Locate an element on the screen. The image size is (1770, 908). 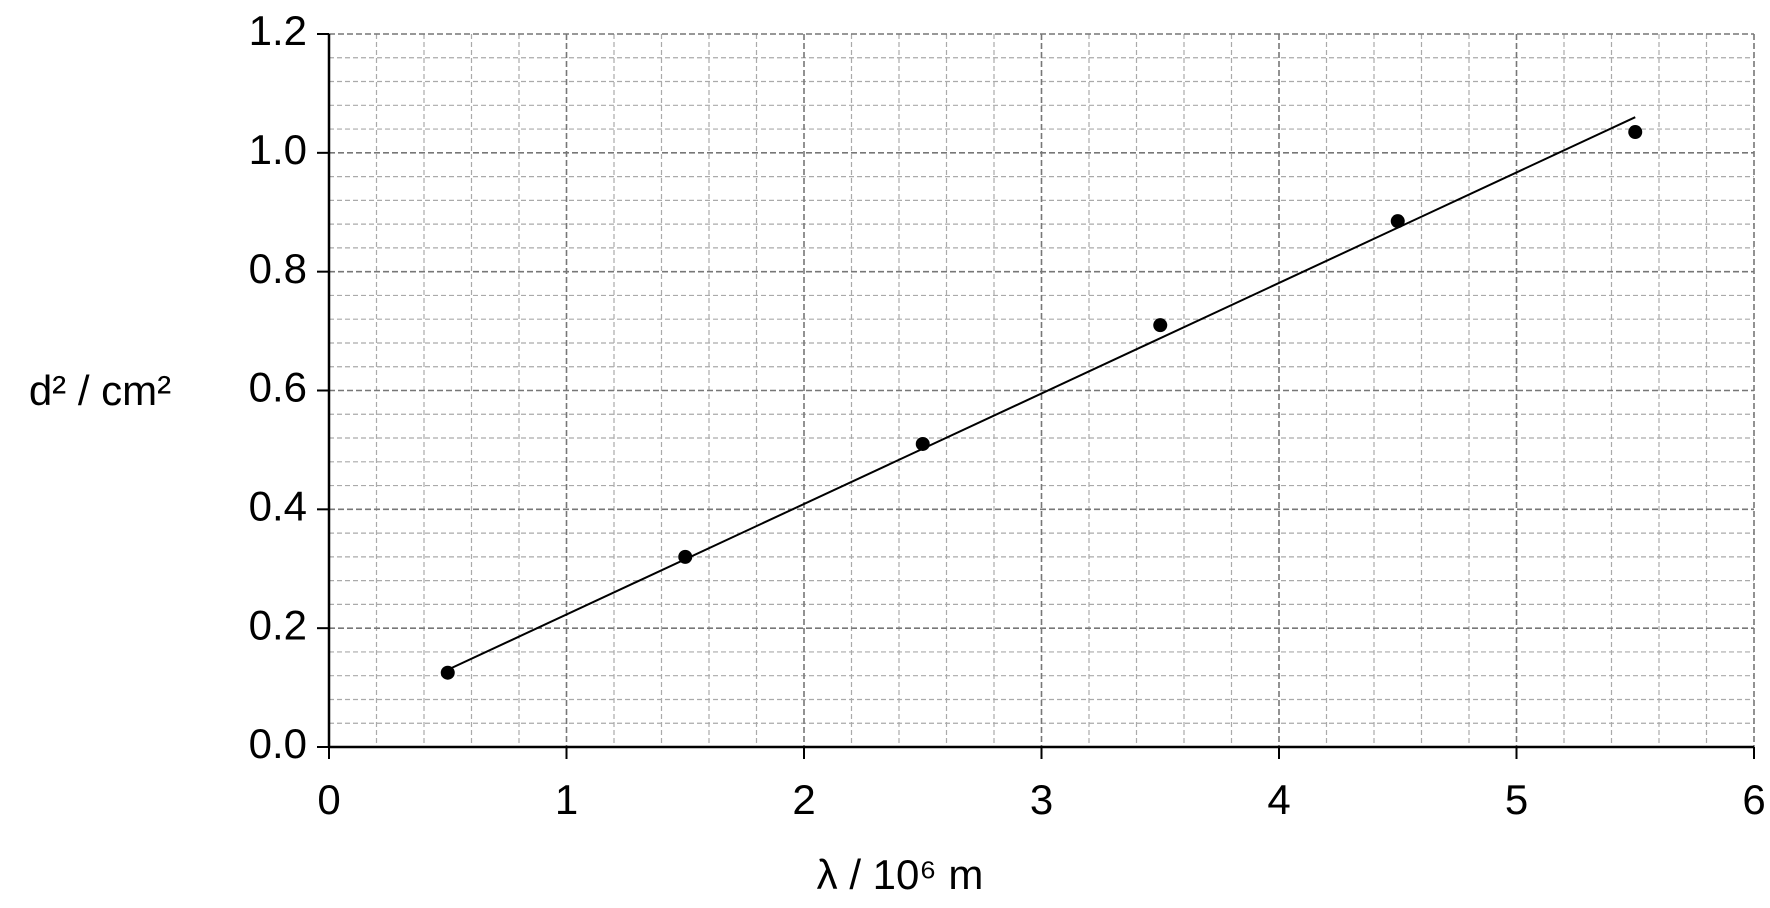
x-tick-label: 4 is located at coordinates (1278, 799).